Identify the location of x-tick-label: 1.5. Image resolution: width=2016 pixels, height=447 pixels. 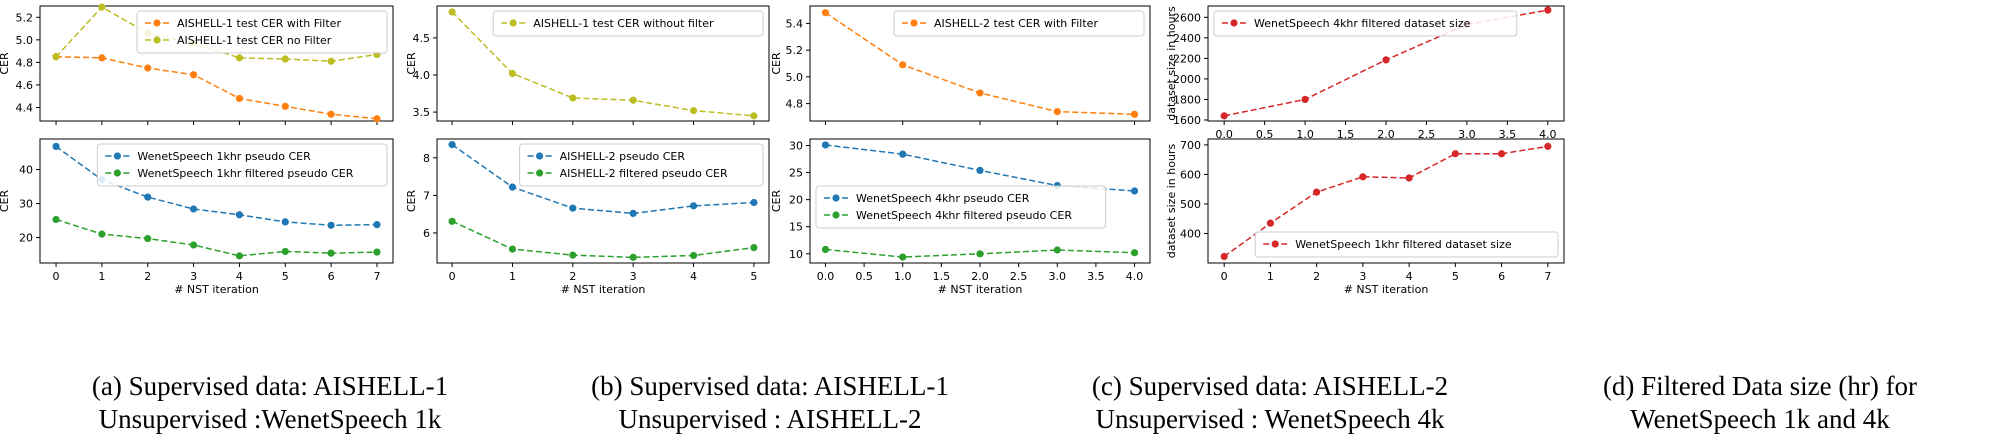
(1346, 134).